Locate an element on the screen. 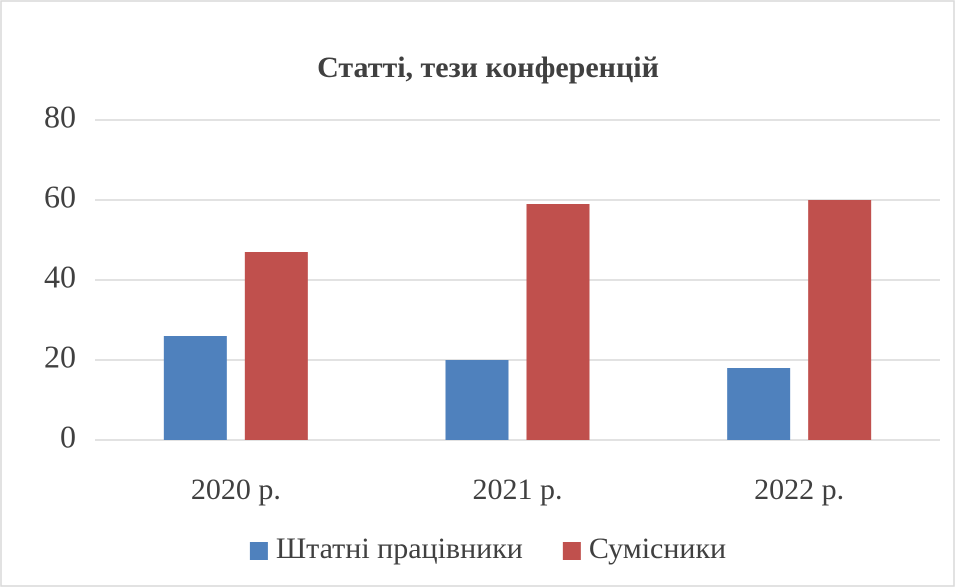 Image resolution: width=956 pixels, height=588 pixels. y-tick-label: 0 is located at coordinates (68, 436).